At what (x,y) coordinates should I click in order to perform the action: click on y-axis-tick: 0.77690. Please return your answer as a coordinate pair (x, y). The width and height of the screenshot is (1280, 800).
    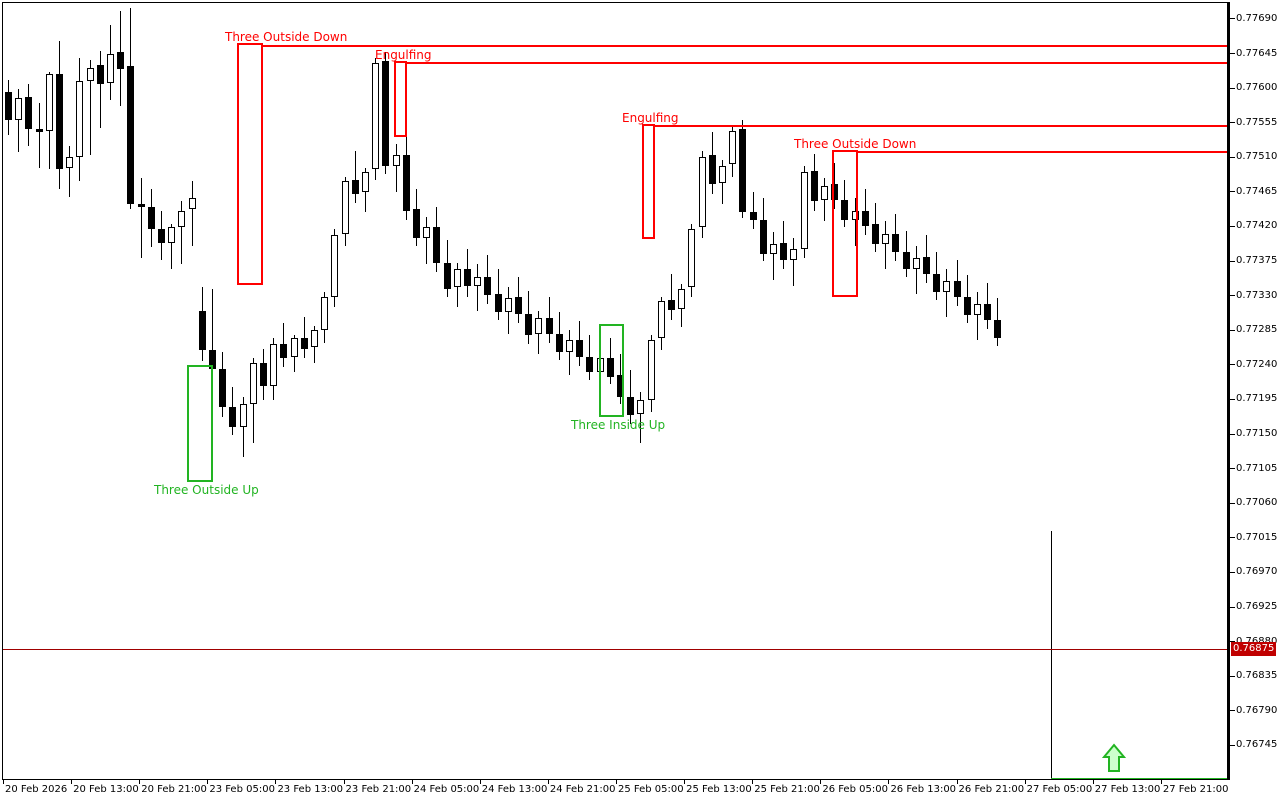
    Looking at the image, I should click on (1253, 19).